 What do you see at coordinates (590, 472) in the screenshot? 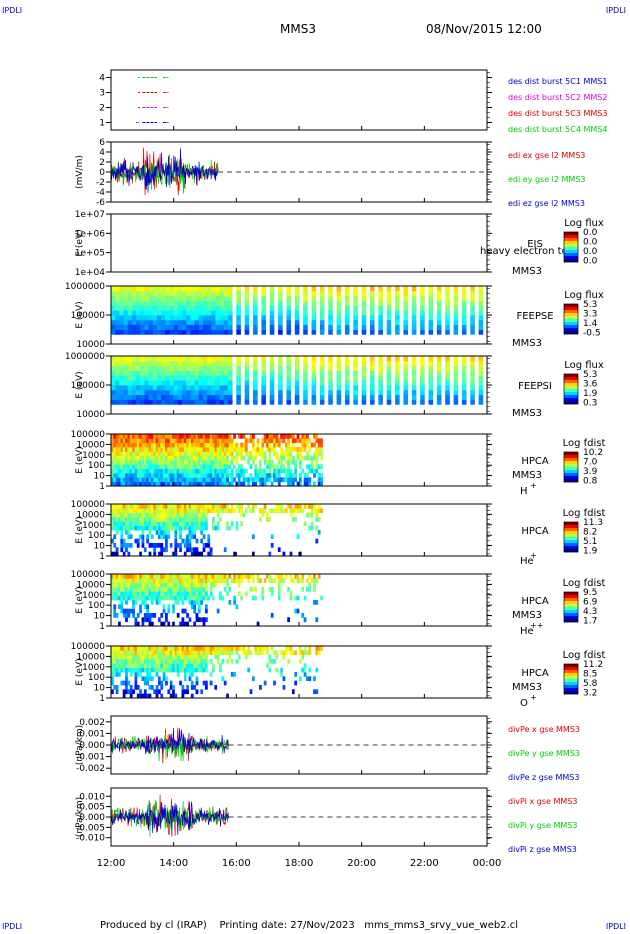
I see `colorbar-tick-label: 3.9` at bounding box center [590, 472].